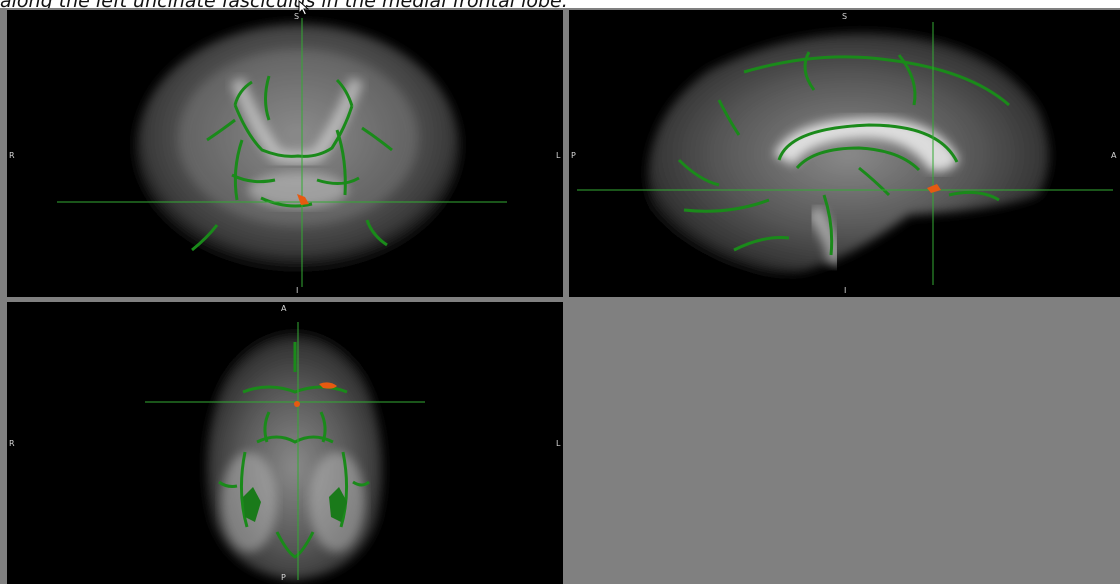 The image size is (1120, 584). Describe the element at coordinates (297, 290) in the screenshot. I see `coronal-label-bottom: I` at that location.